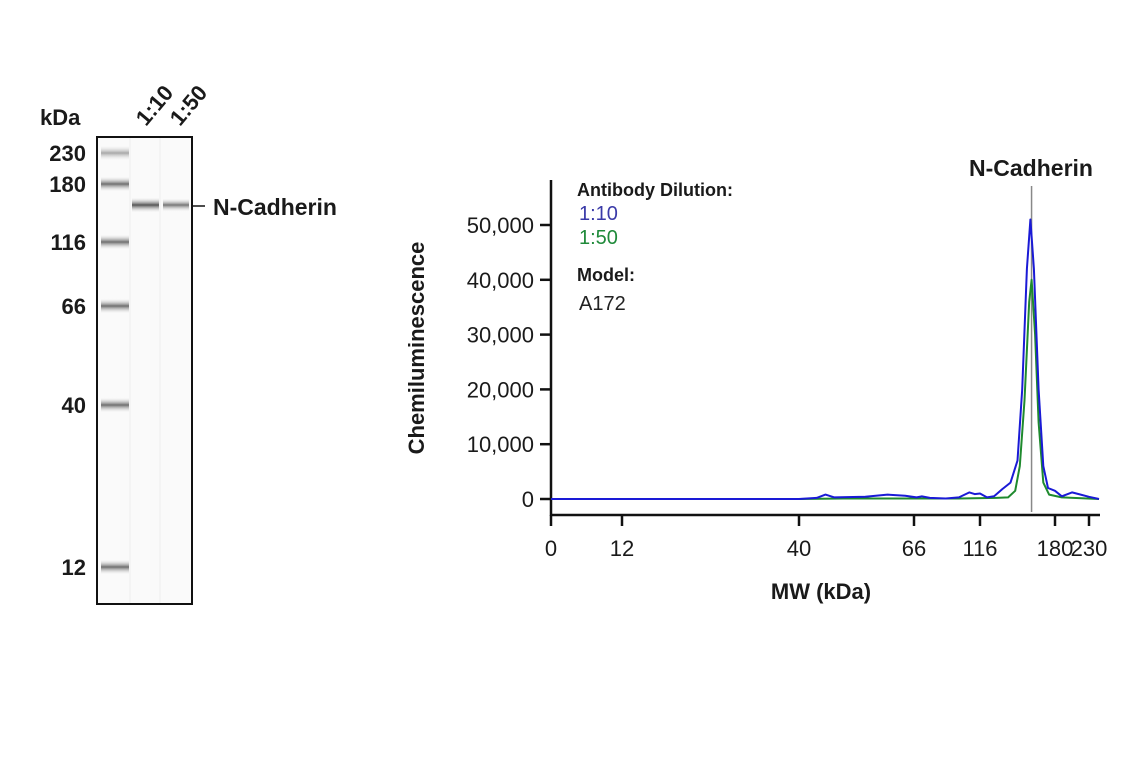  I want to click on marker-label: 180, so click(67, 184).